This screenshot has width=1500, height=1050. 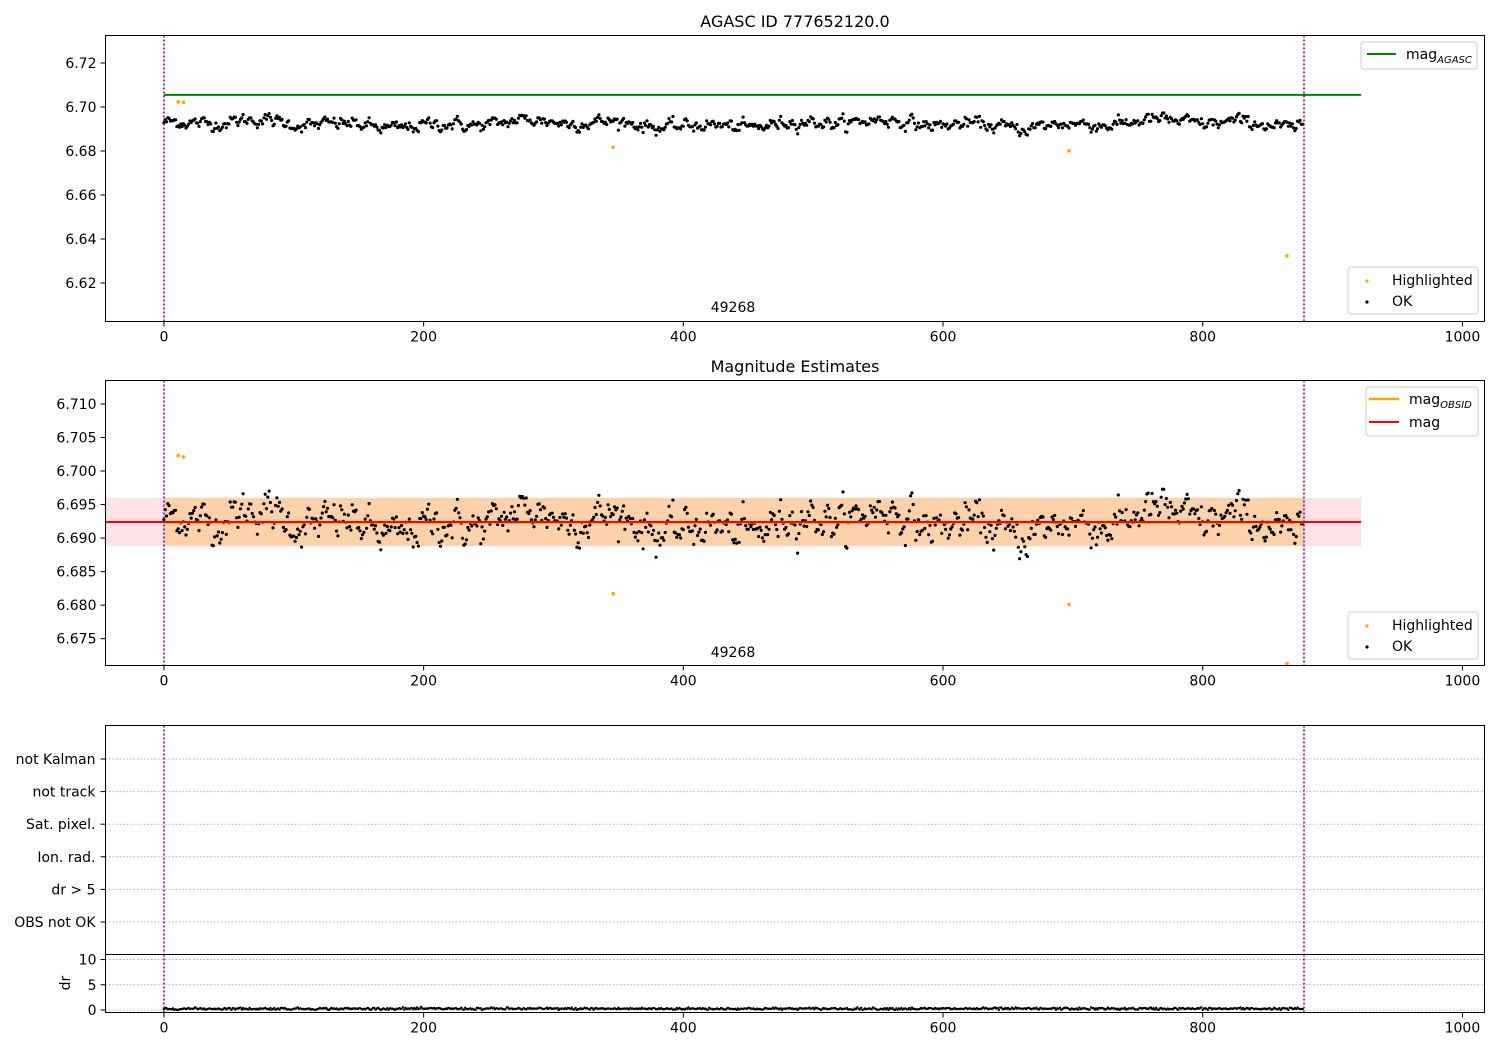 What do you see at coordinates (1367, 647) in the screenshot?
I see `legend-dot-ok` at bounding box center [1367, 647].